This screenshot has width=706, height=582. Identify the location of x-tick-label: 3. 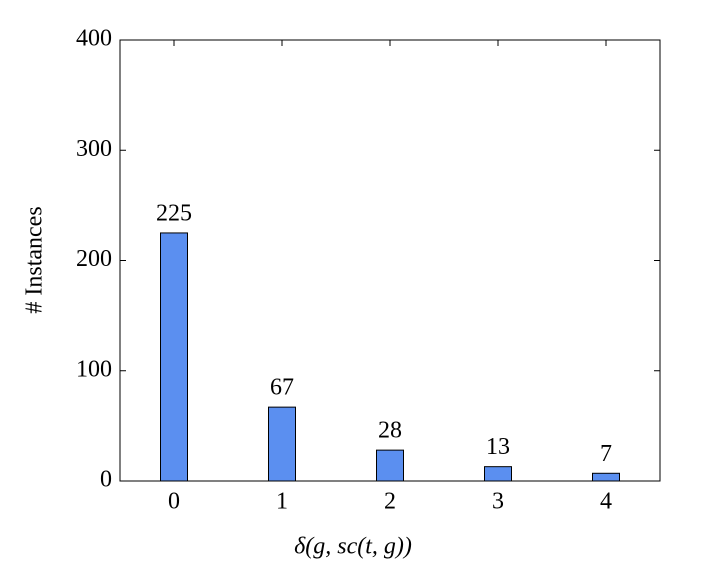
(498, 502).